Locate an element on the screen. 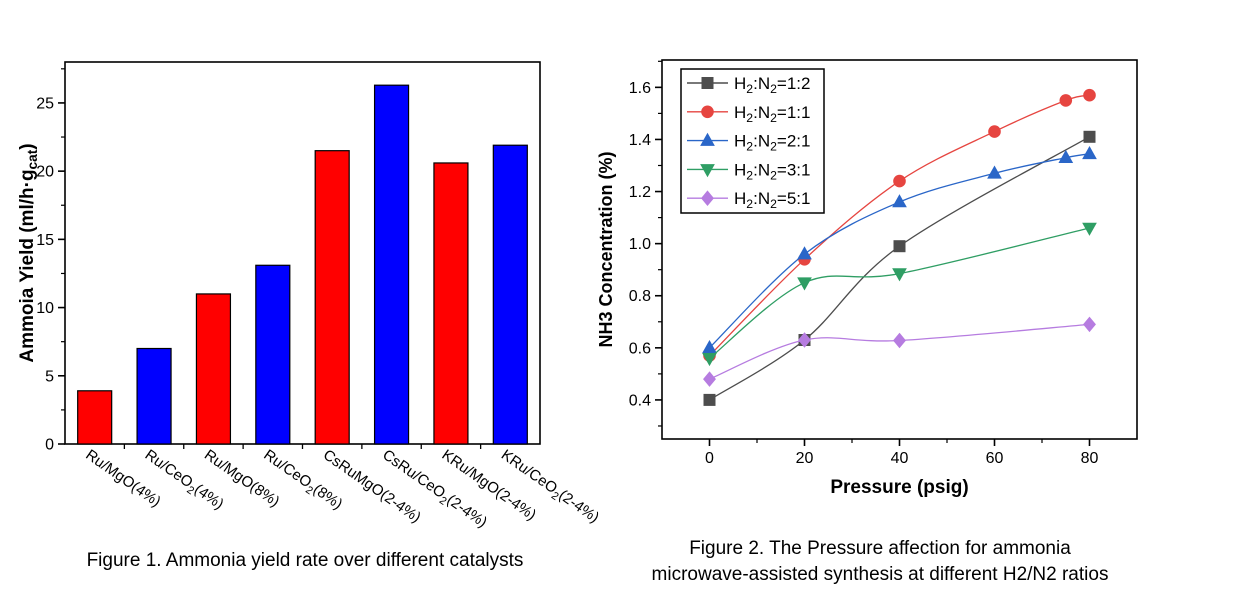 The image size is (1235, 606). y-tick-label: 0 is located at coordinates (49, 445).